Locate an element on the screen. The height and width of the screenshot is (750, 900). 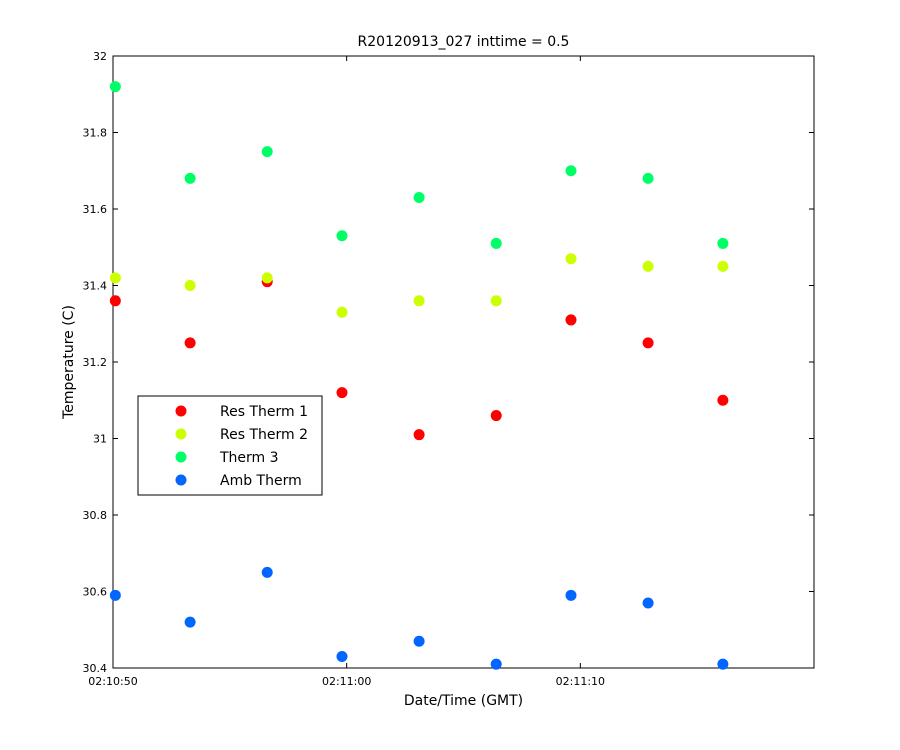
y-tick-label: 31.4 is located at coordinates (95, 286).